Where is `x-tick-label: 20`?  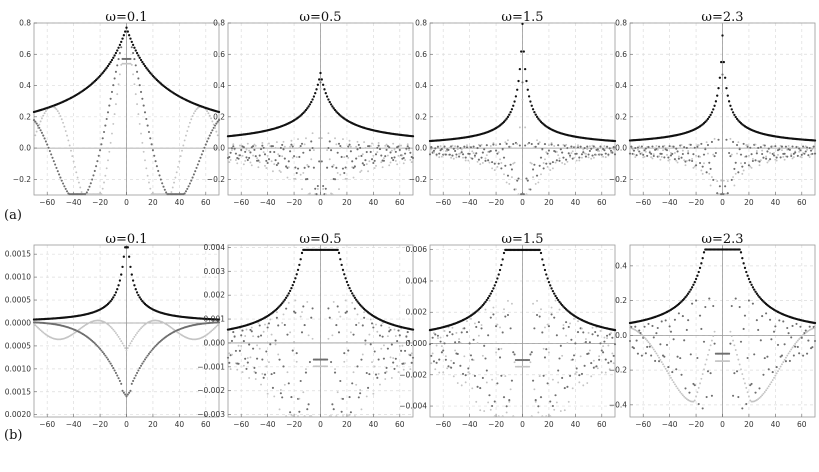
x-tick-label: 20 is located at coordinates (153, 202).